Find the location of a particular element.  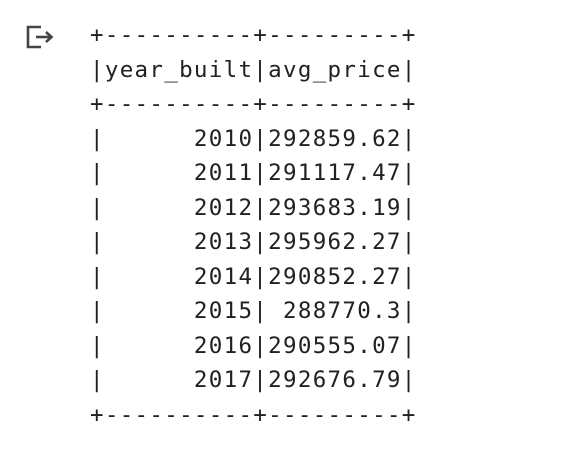

table-row: | 2017|292676.79| is located at coordinates (253, 380).